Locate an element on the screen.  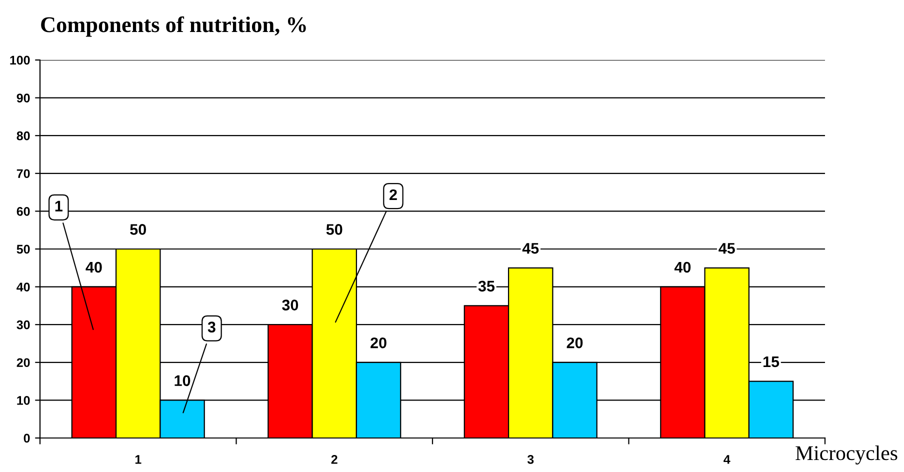
data-label: 30 is located at coordinates (290, 305).